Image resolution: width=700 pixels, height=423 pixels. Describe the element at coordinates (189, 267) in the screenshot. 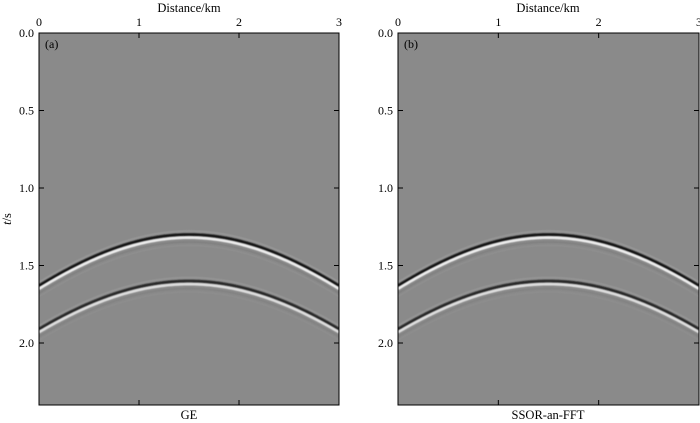

I see `panel-a-reflection-1-coda` at that location.